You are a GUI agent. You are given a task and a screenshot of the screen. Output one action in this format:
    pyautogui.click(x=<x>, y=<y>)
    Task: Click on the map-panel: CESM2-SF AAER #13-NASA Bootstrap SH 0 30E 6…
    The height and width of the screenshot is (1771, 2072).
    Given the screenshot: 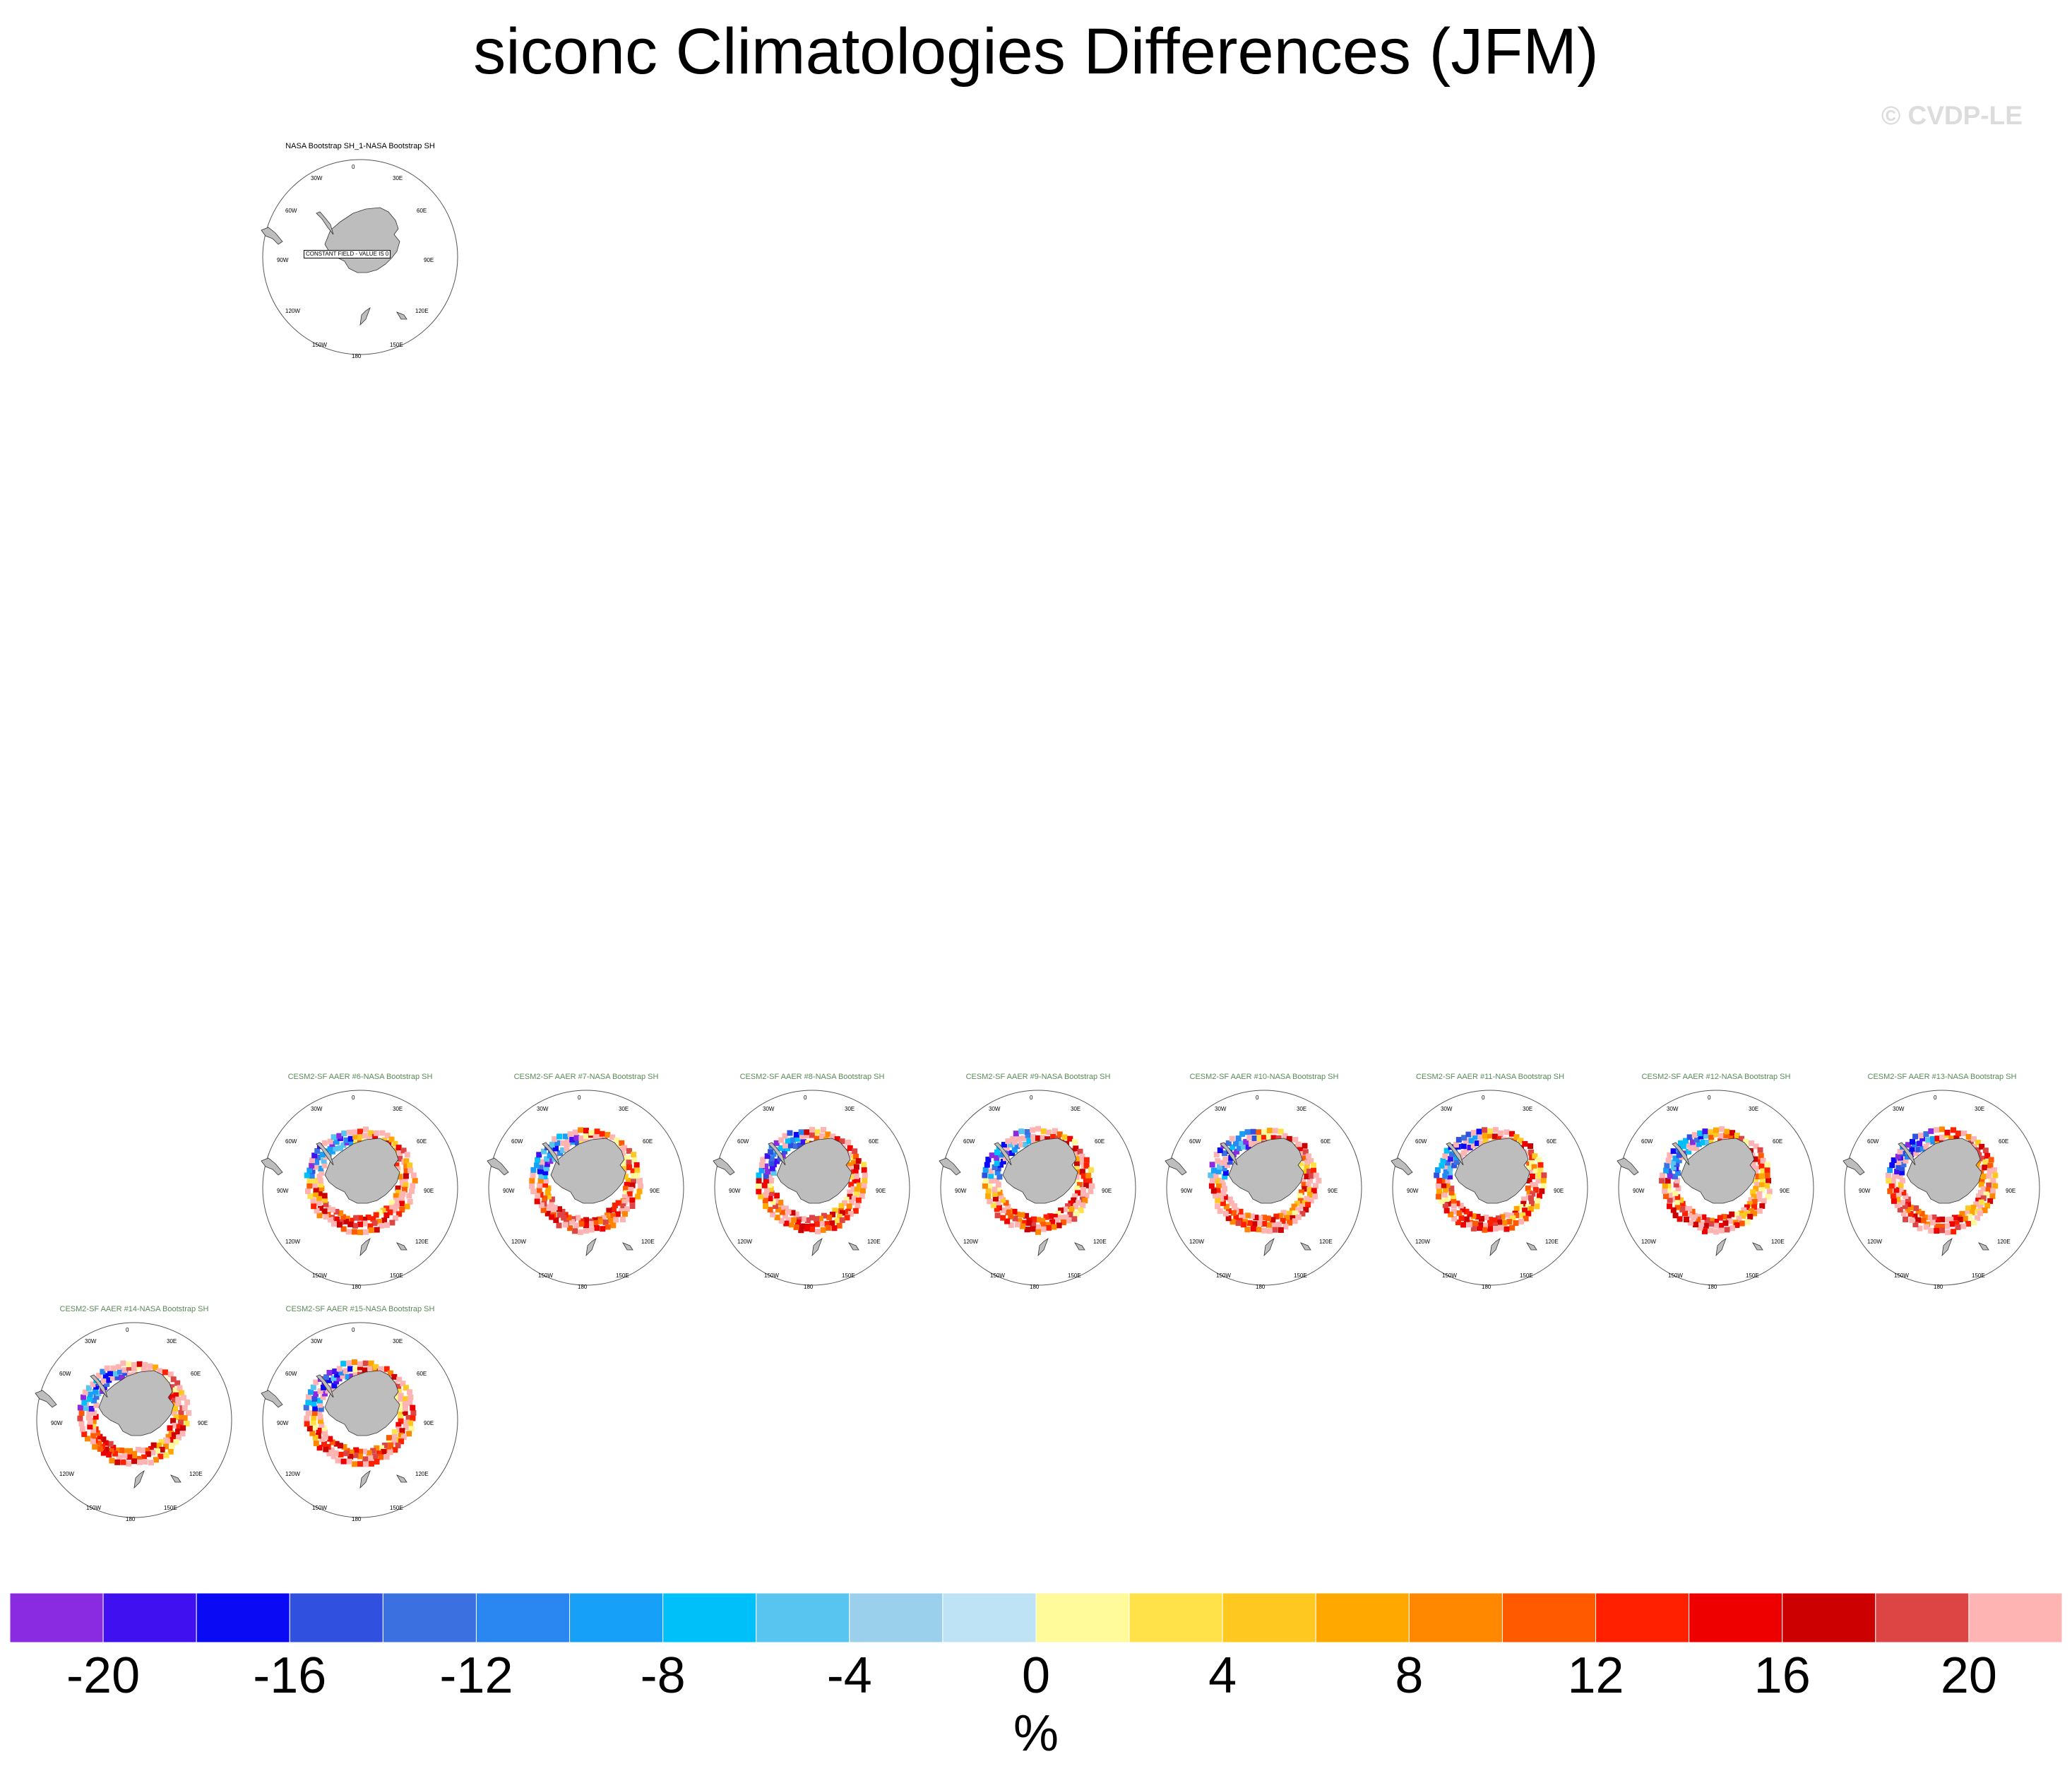 What is the action you would take?
    pyautogui.click(x=1942, y=1189)
    